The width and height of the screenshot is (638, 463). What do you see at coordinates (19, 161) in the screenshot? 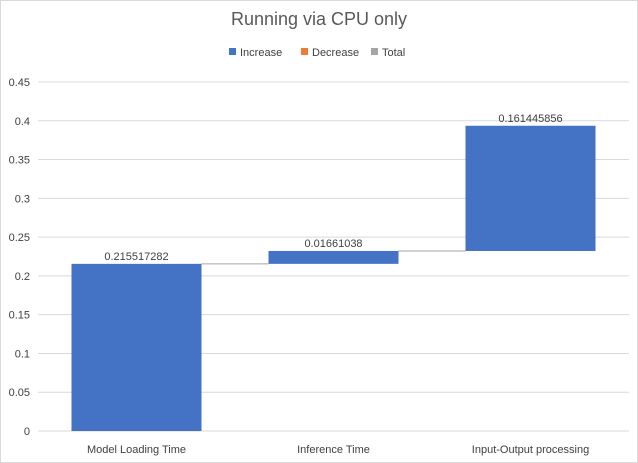
I see `y-tick-label: 0.35` at bounding box center [19, 161].